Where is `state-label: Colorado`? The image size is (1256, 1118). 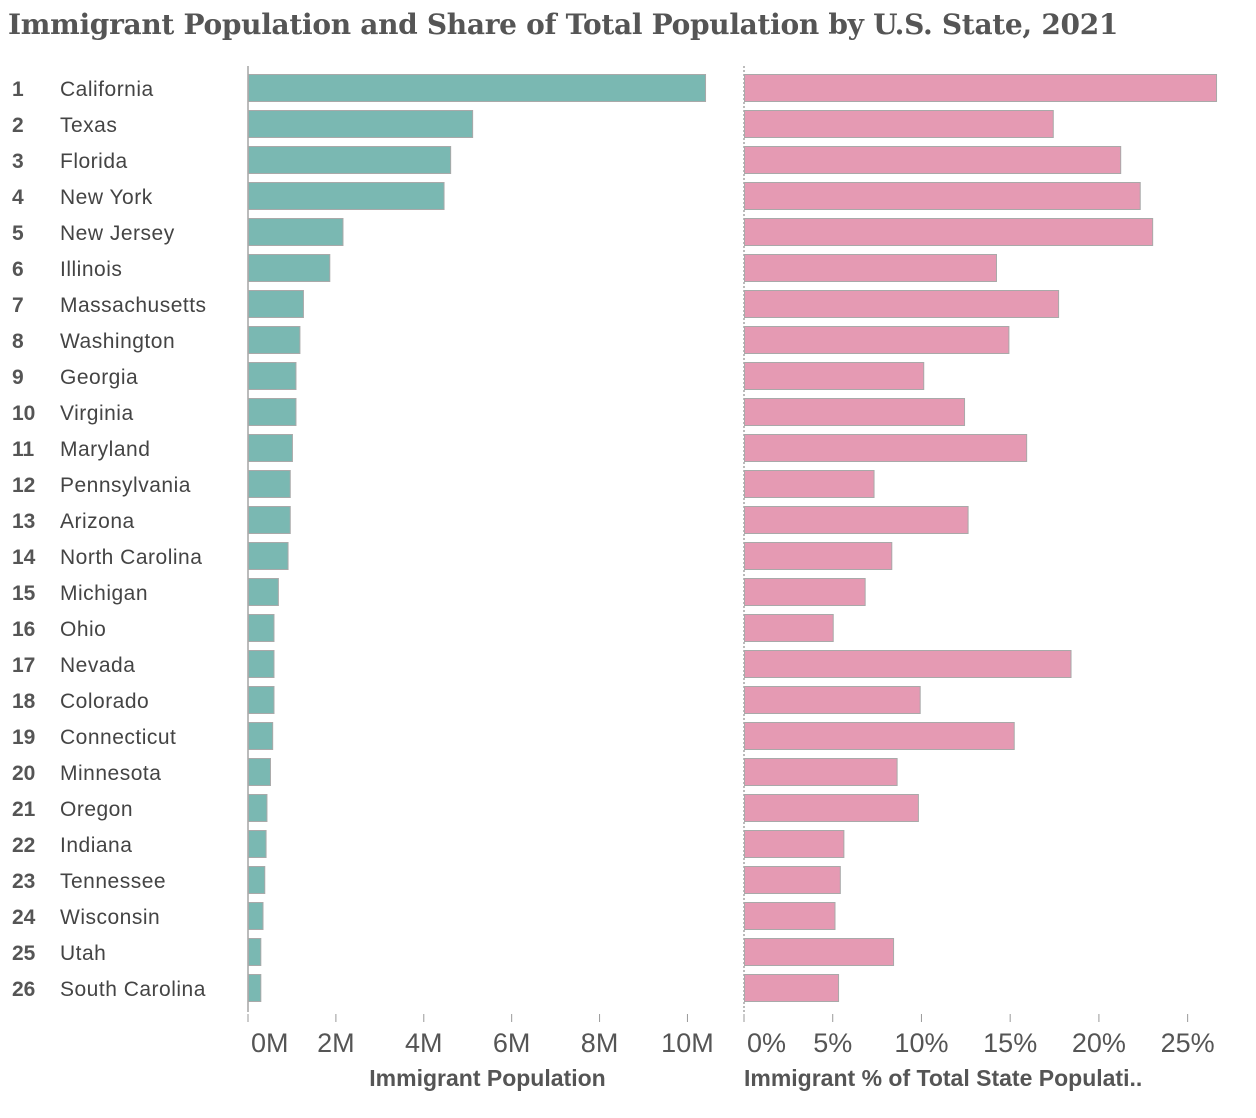
state-label: Colorado is located at coordinates (104, 701).